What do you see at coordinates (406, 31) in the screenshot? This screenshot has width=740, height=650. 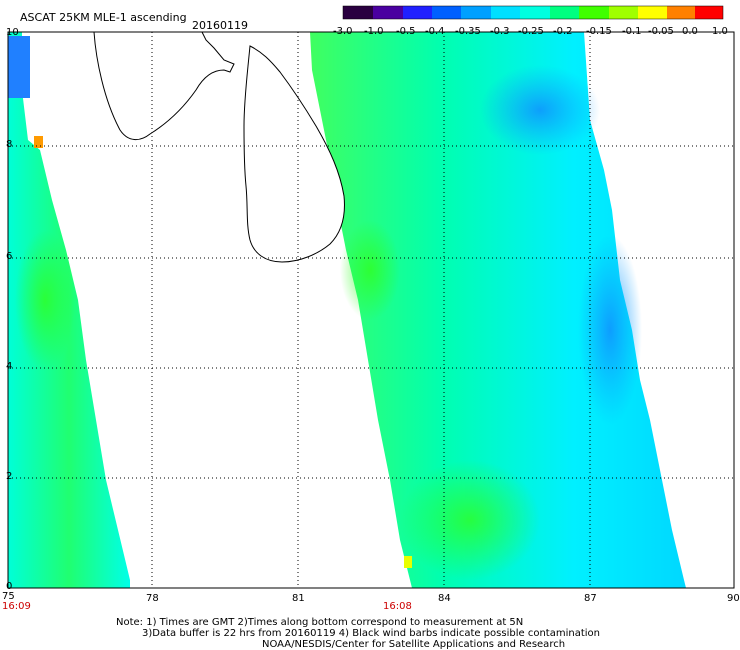 I see `colorbar-tick-label: -0.5` at bounding box center [406, 31].